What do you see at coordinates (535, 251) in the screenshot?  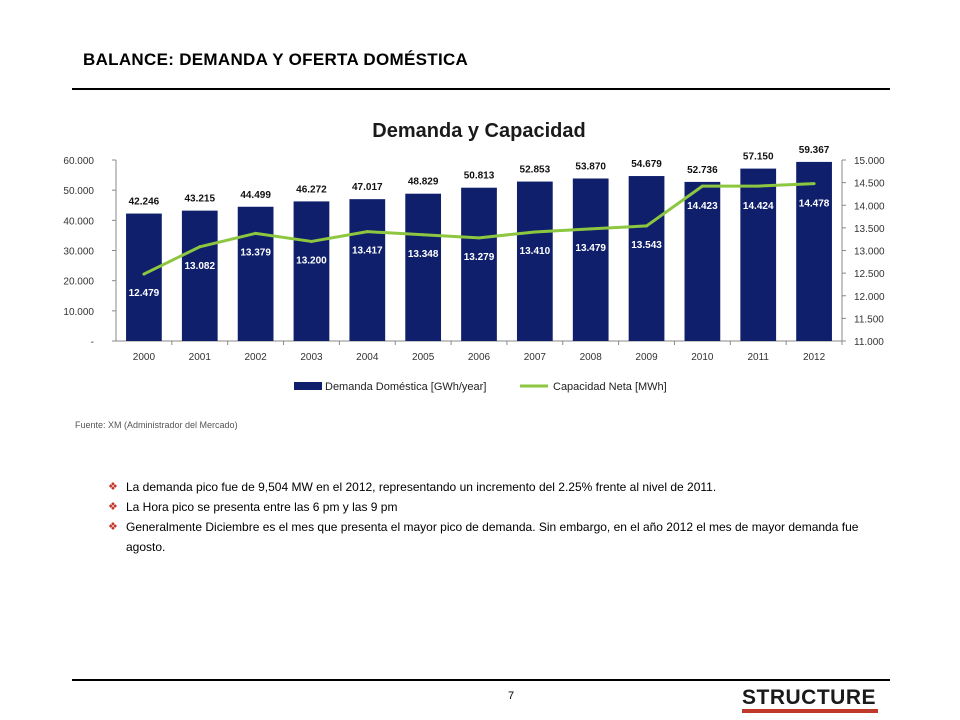 I see `capacity-data-label: 13.410` at bounding box center [535, 251].